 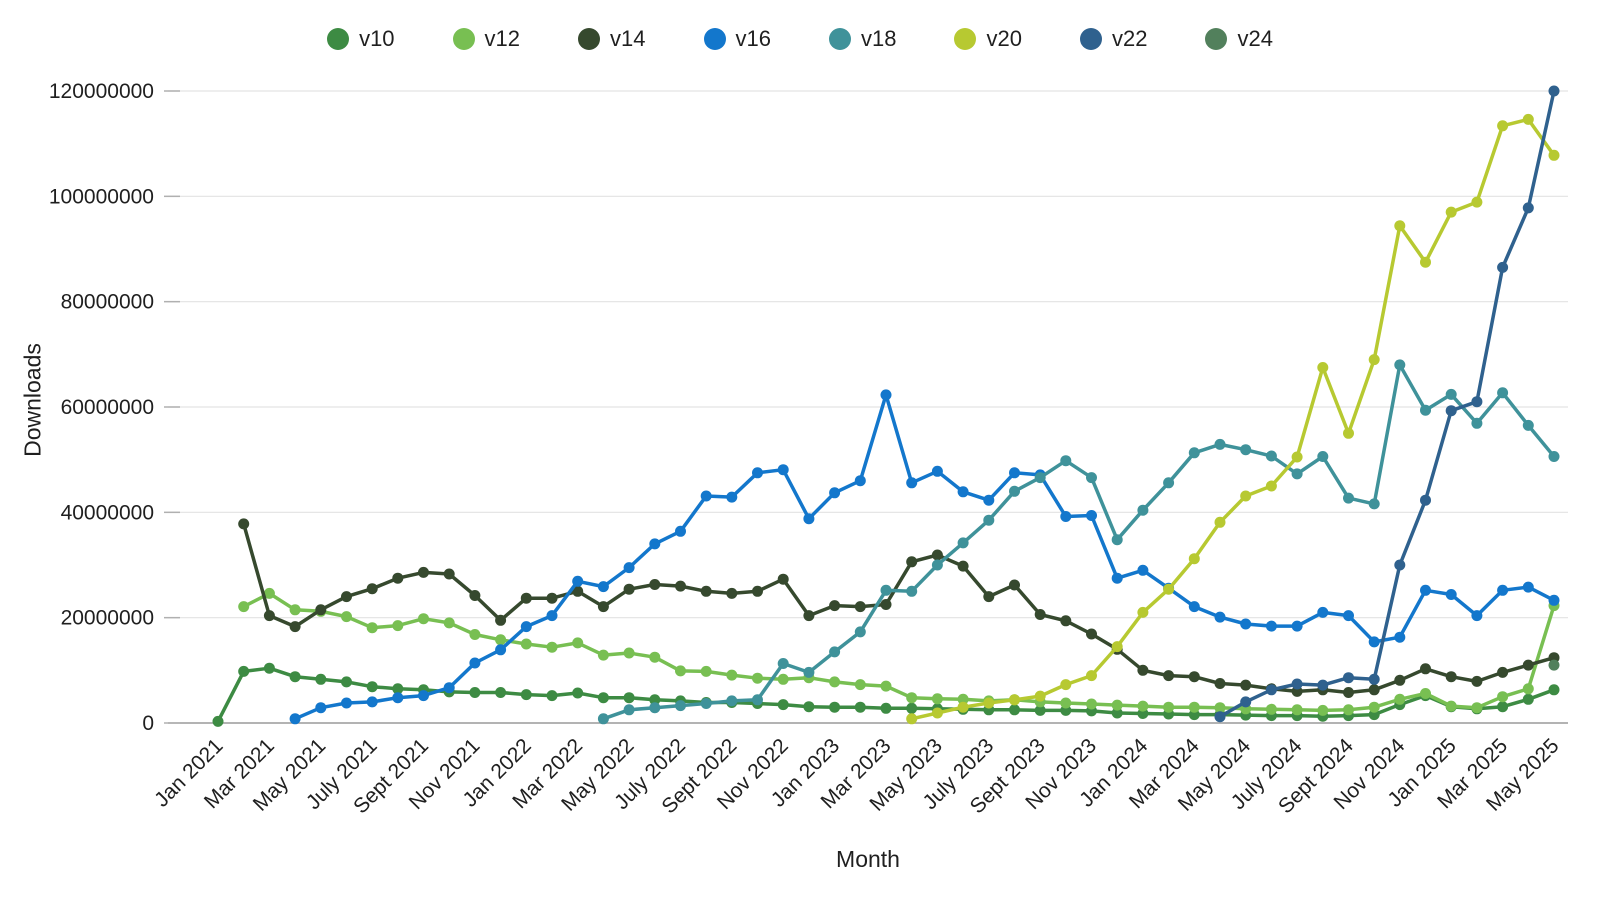 I want to click on legend-item-v16: v16, so click(x=737, y=39).